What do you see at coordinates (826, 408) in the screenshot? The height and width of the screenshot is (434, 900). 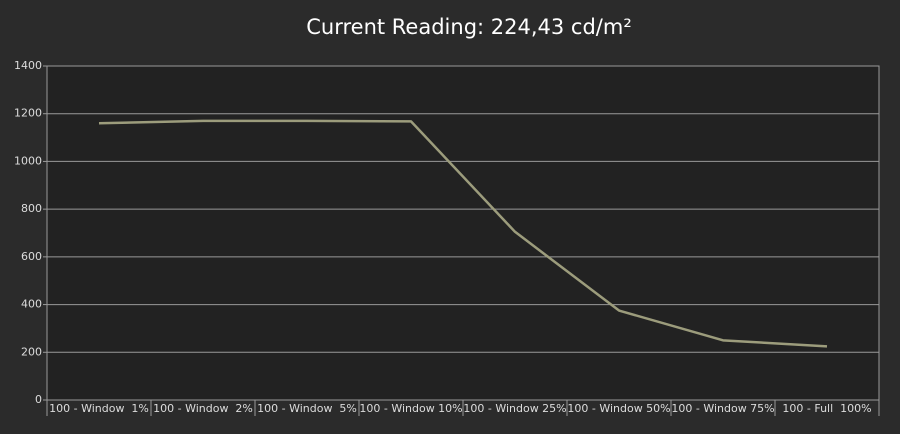 I see `x-tick-label: 100 - Full 100%` at bounding box center [826, 408].